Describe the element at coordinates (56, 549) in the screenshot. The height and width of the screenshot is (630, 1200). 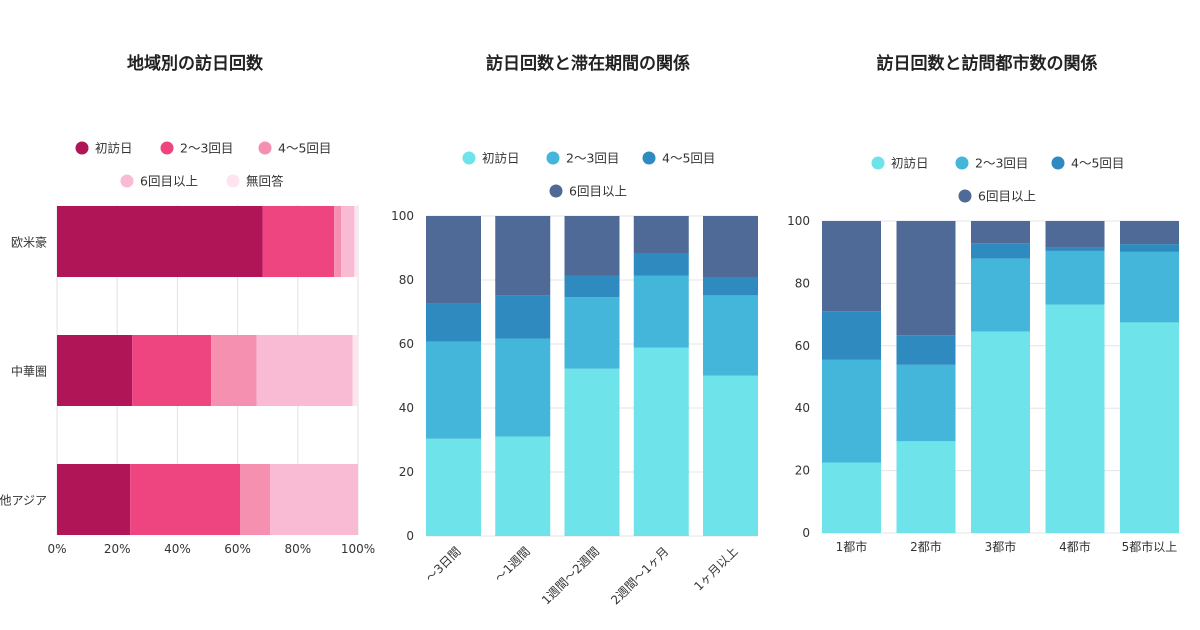
I see `x-tick-label: 0%` at that location.